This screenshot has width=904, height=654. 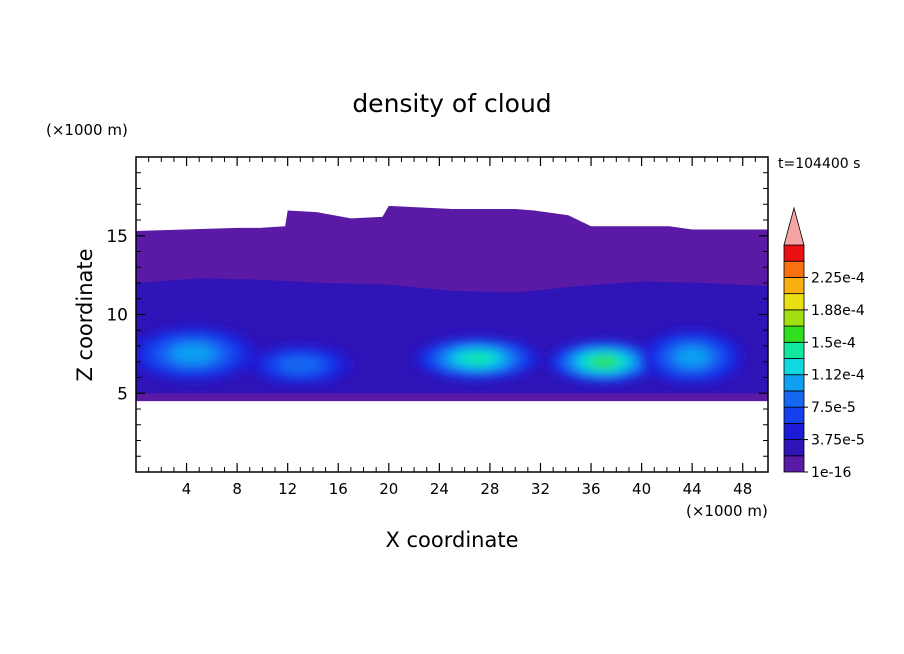 What do you see at coordinates (838, 441) in the screenshot?
I see `colorbar-label: 3.75e-5` at bounding box center [838, 441].